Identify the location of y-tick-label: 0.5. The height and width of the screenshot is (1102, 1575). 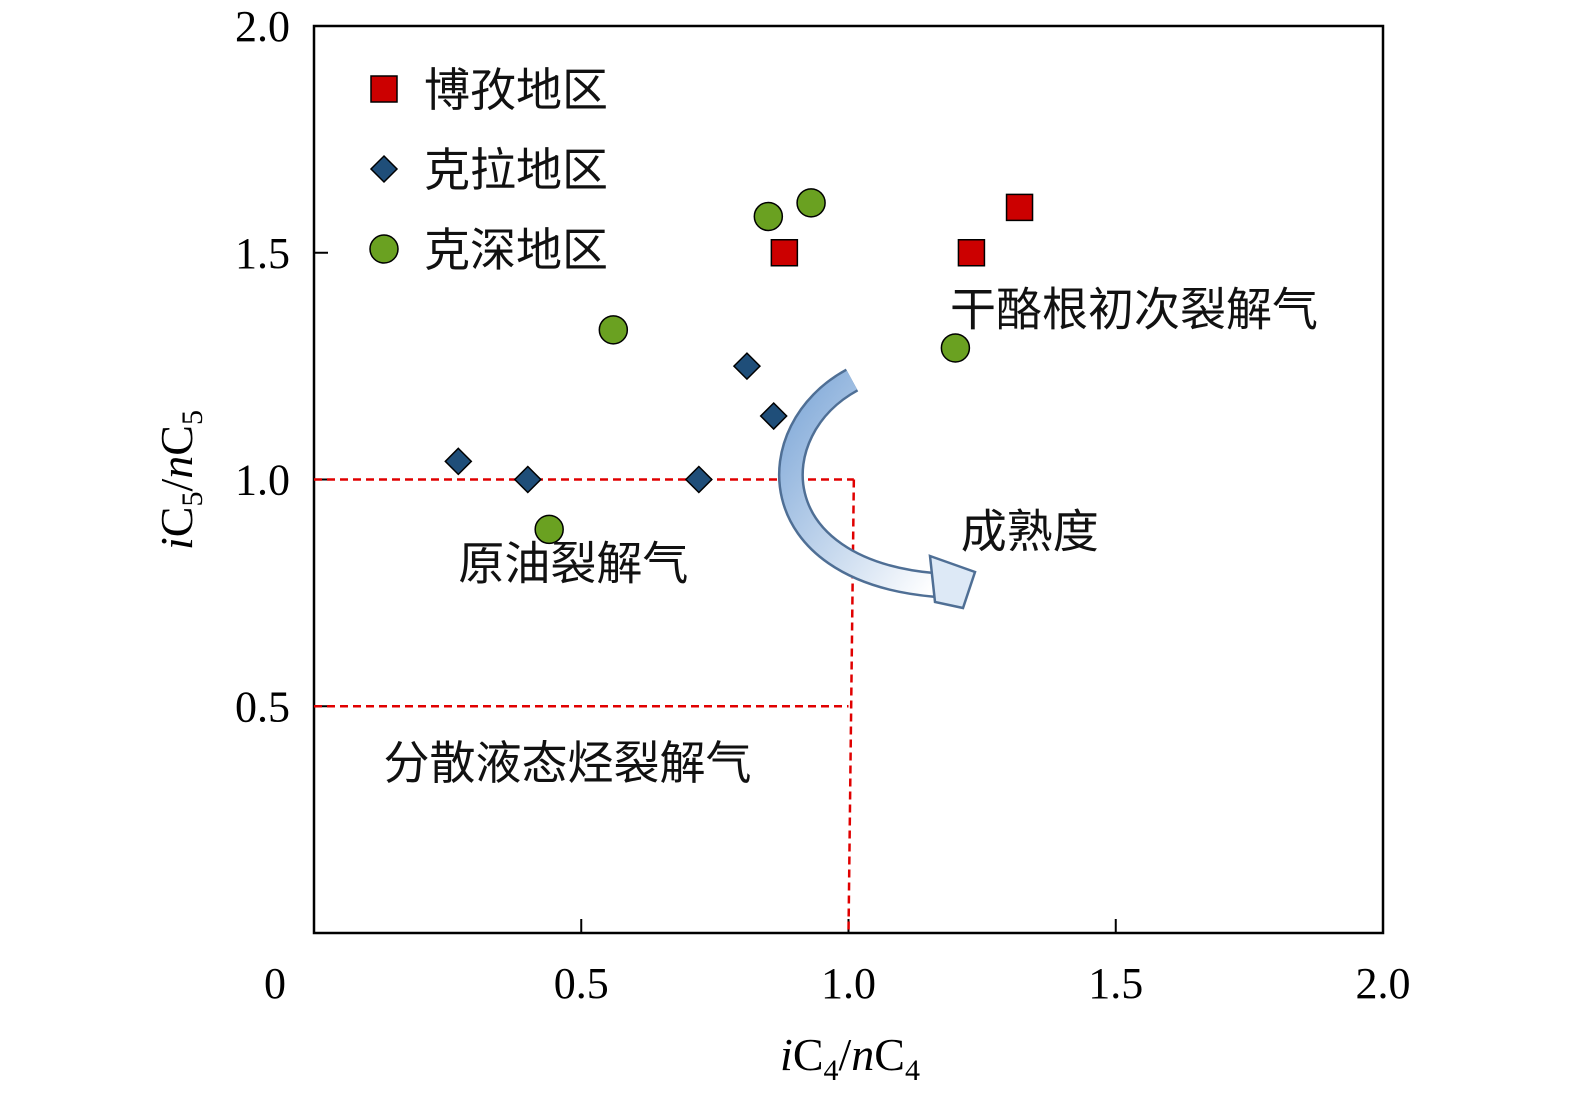
(262, 706).